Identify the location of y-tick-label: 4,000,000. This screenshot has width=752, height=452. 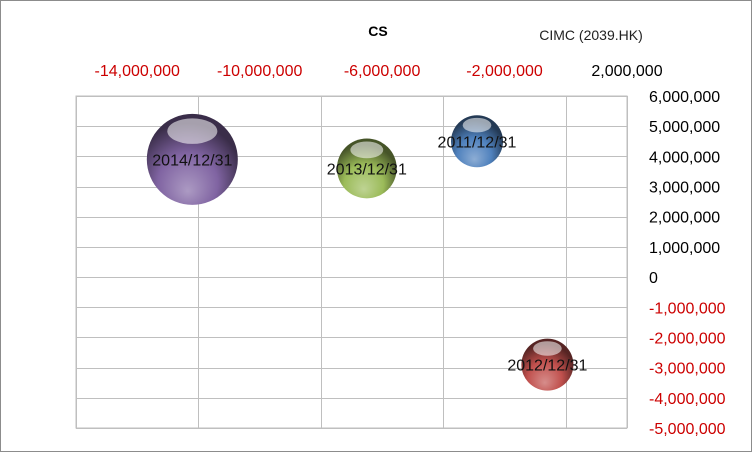
(684, 157).